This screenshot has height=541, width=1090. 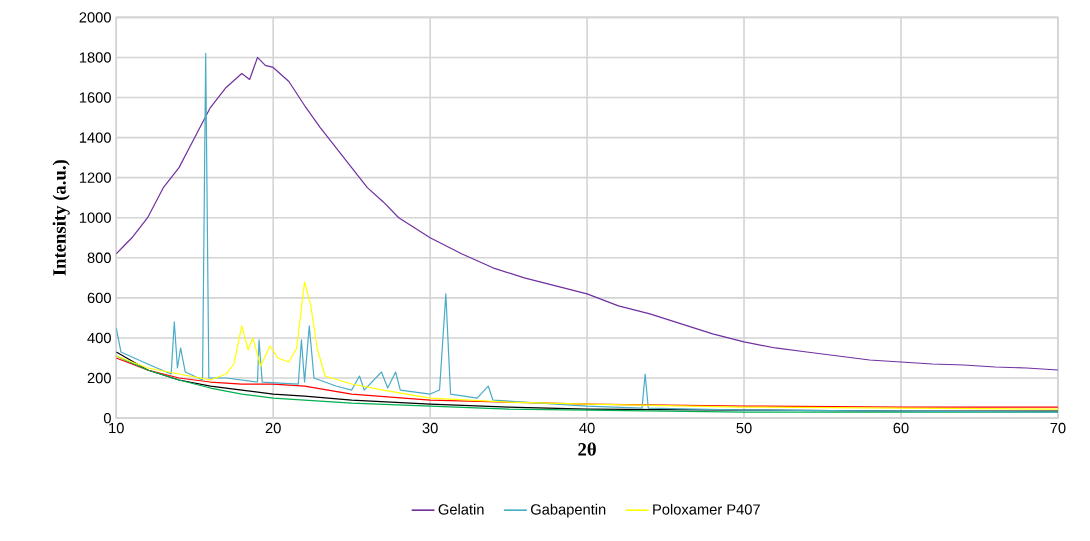 What do you see at coordinates (95, 17) in the screenshot?
I see `y-tick-label: 2000` at bounding box center [95, 17].